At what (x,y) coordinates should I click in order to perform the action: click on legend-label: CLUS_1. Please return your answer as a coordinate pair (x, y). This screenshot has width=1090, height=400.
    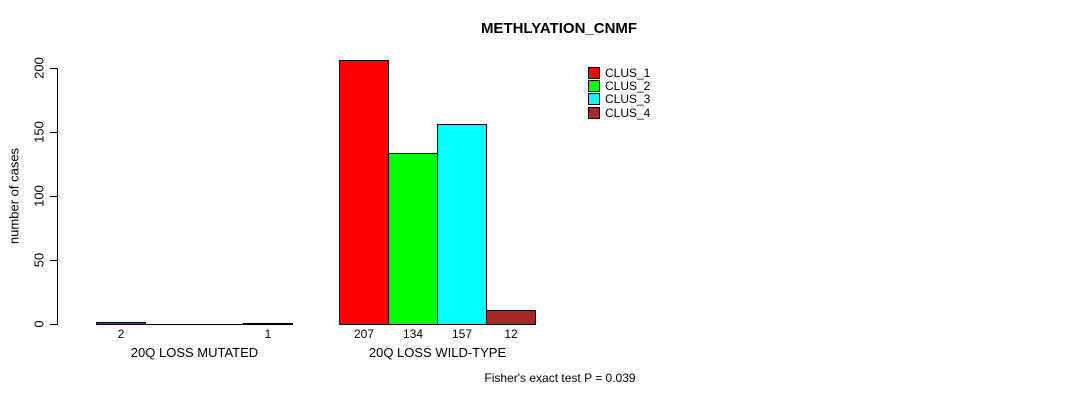
    Looking at the image, I should click on (628, 72).